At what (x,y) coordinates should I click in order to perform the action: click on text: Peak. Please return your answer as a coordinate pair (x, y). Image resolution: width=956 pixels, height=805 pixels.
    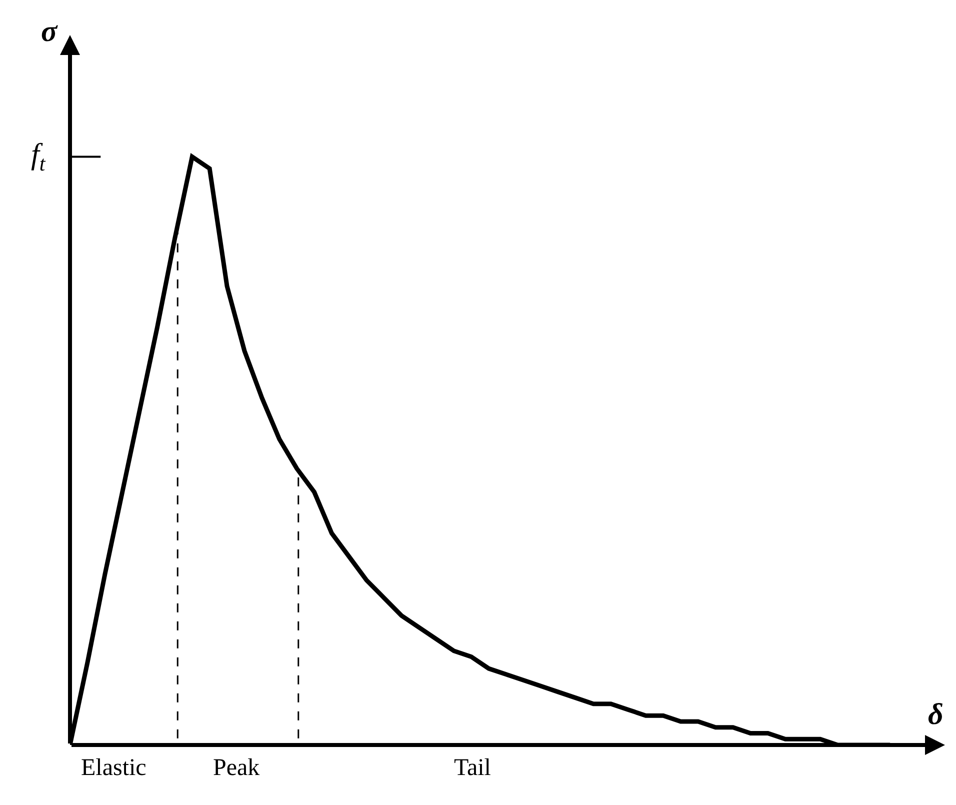
    Looking at the image, I should click on (236, 768).